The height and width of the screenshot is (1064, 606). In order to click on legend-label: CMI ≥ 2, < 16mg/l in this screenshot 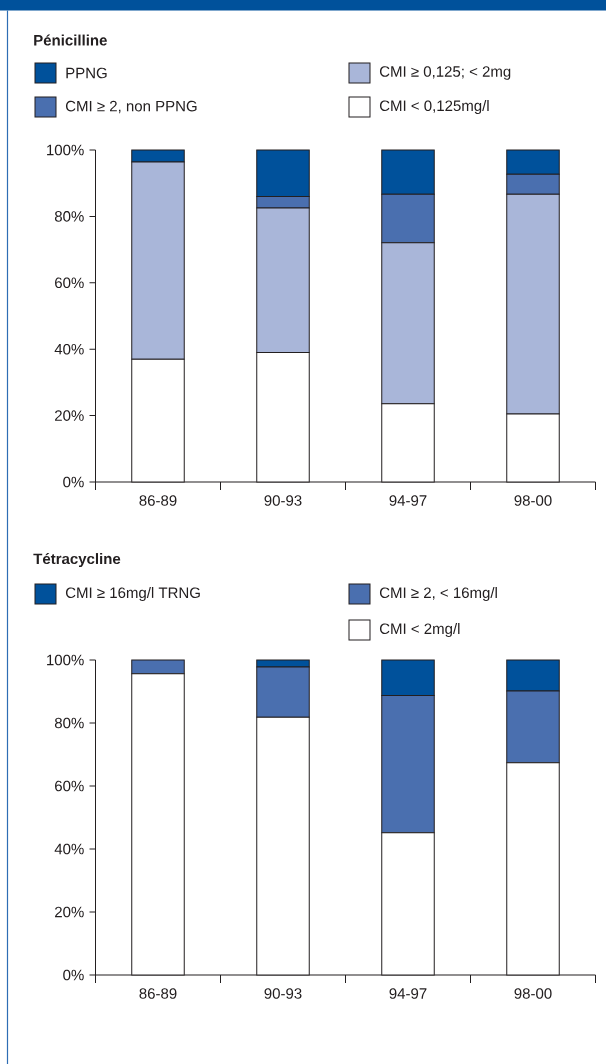, I will do `click(438, 594)`.